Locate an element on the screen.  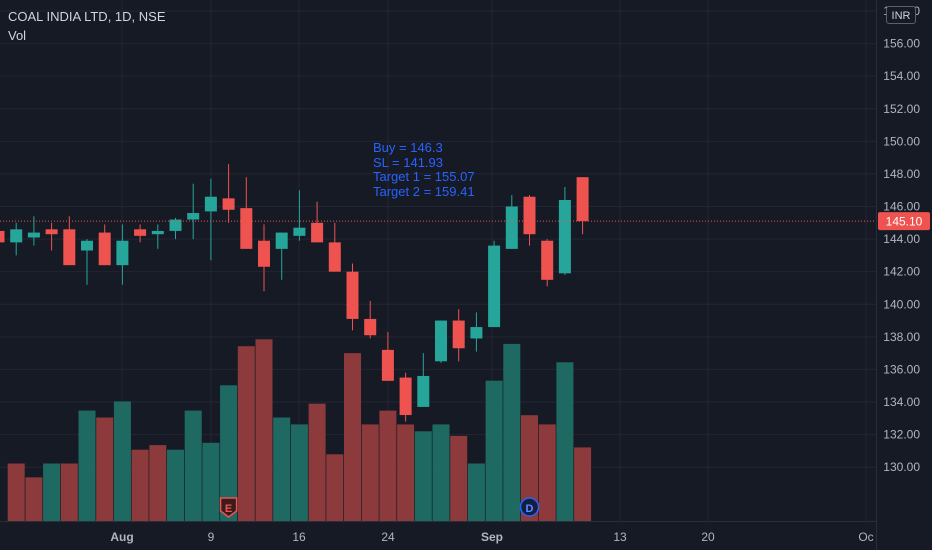
price-tick-label: 146.00 is located at coordinates (901, 207).